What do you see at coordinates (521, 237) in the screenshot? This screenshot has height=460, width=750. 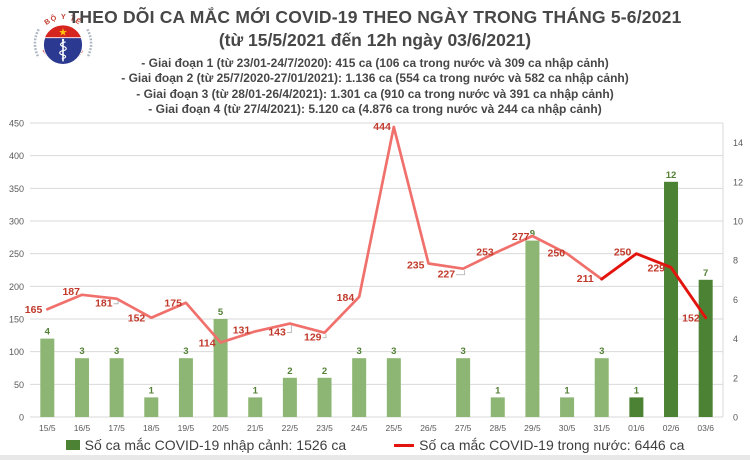 I see `line-value-label-29/5: 277` at bounding box center [521, 237].